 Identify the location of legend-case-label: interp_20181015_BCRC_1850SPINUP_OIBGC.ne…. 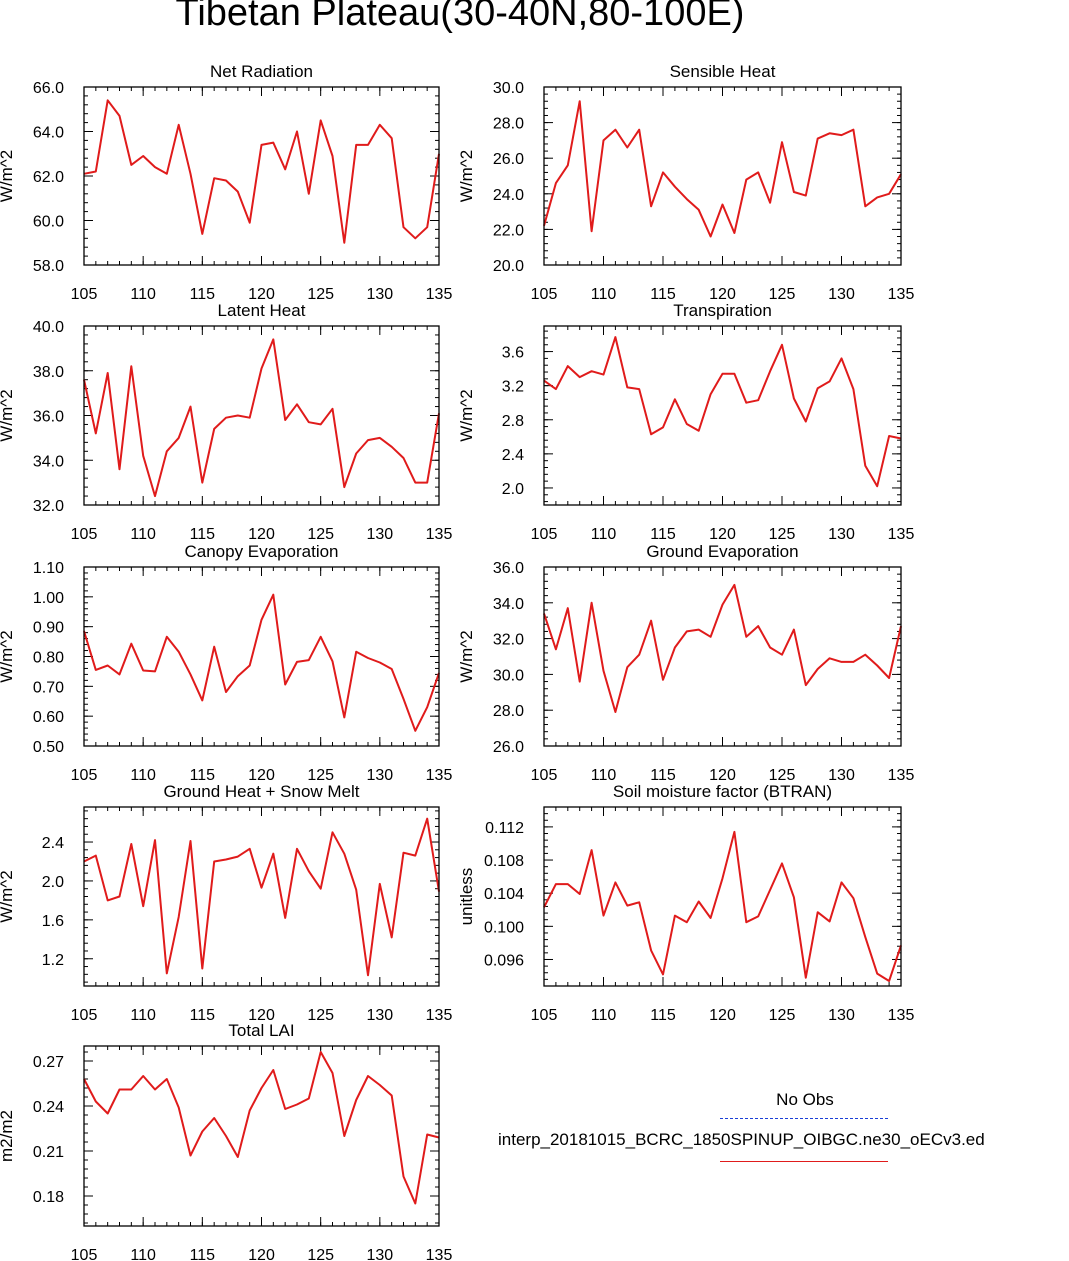
(741, 1139).